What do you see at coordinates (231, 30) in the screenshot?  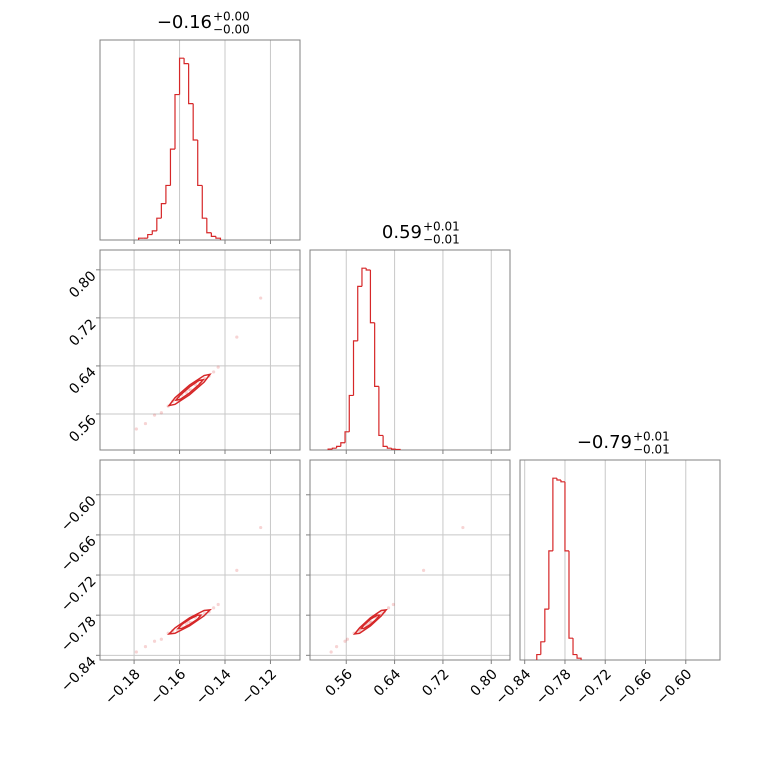 I see `title-lower: −0.00` at bounding box center [231, 30].